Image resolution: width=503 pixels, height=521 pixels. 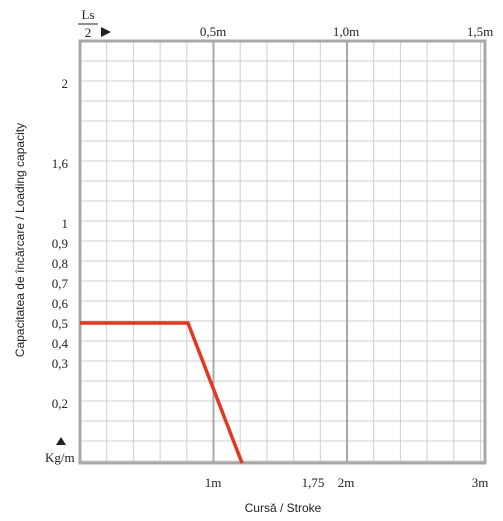 I want to click on bottom-tick-label: 1,75, so click(x=313, y=482).